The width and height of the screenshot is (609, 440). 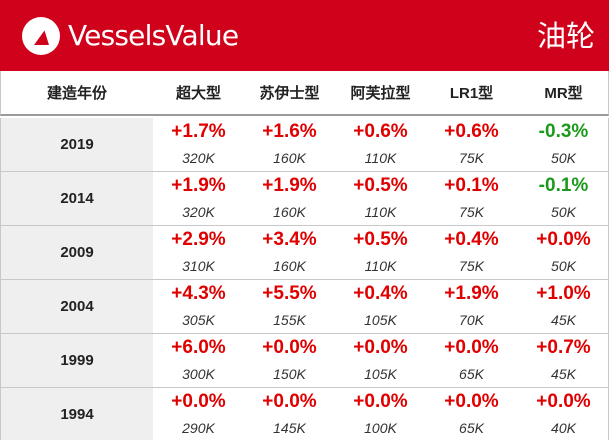 What do you see at coordinates (198, 320) in the screenshot?
I see `vessel-size: 305K` at bounding box center [198, 320].